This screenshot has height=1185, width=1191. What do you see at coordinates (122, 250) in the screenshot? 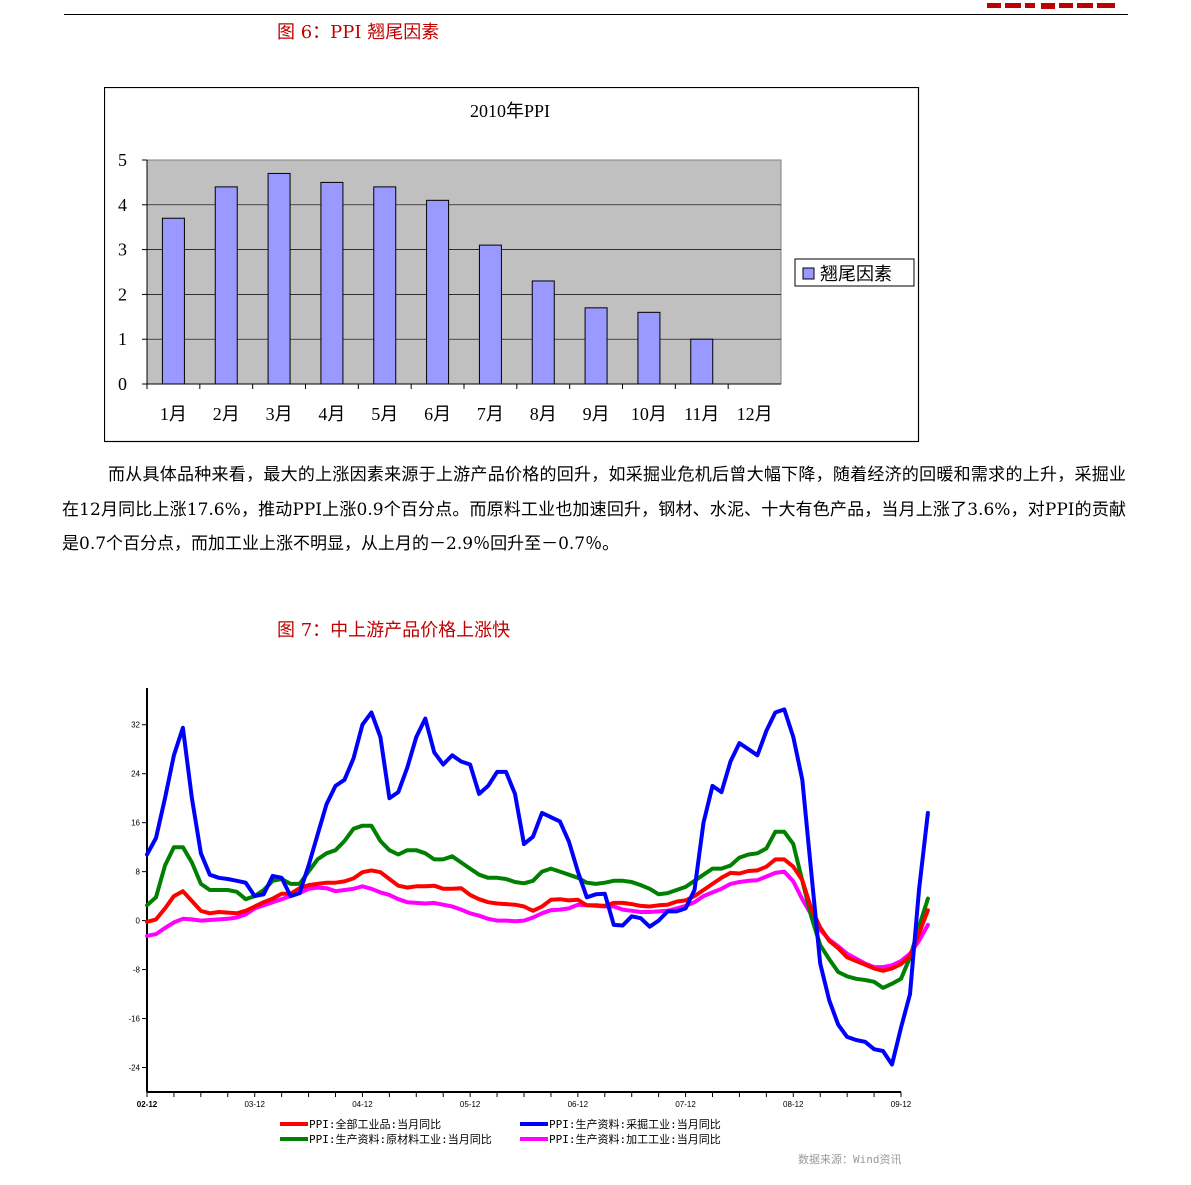
I see `y-tick-label: 3` at bounding box center [122, 250].